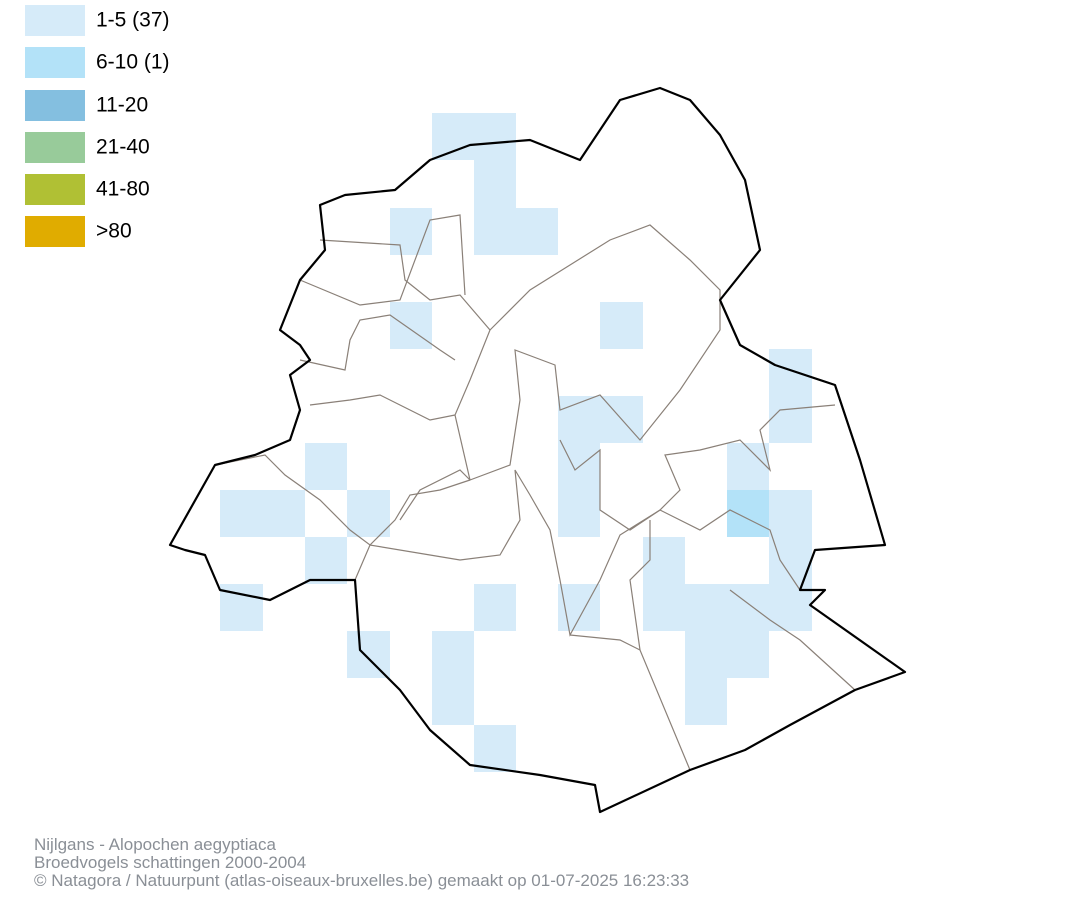  What do you see at coordinates (122, 105) in the screenshot?
I see `legend-label: 11-20` at bounding box center [122, 105].